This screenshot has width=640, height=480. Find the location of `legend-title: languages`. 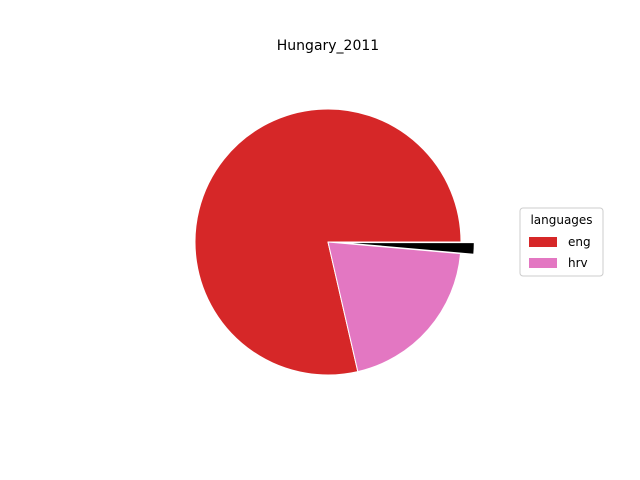

legend-title: languages is located at coordinates (561, 220).